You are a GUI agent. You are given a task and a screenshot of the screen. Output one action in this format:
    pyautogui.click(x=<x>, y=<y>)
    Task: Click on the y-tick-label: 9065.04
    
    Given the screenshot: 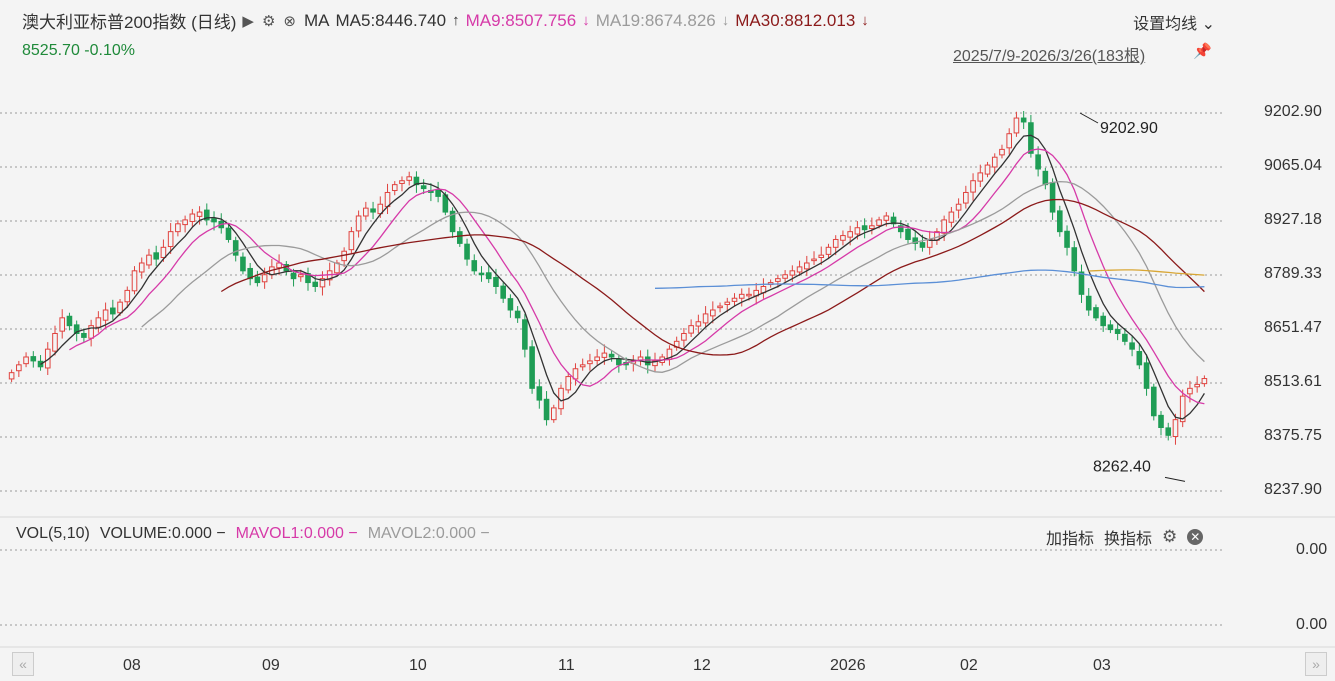 What is the action you would take?
    pyautogui.click(x=1293, y=165)
    